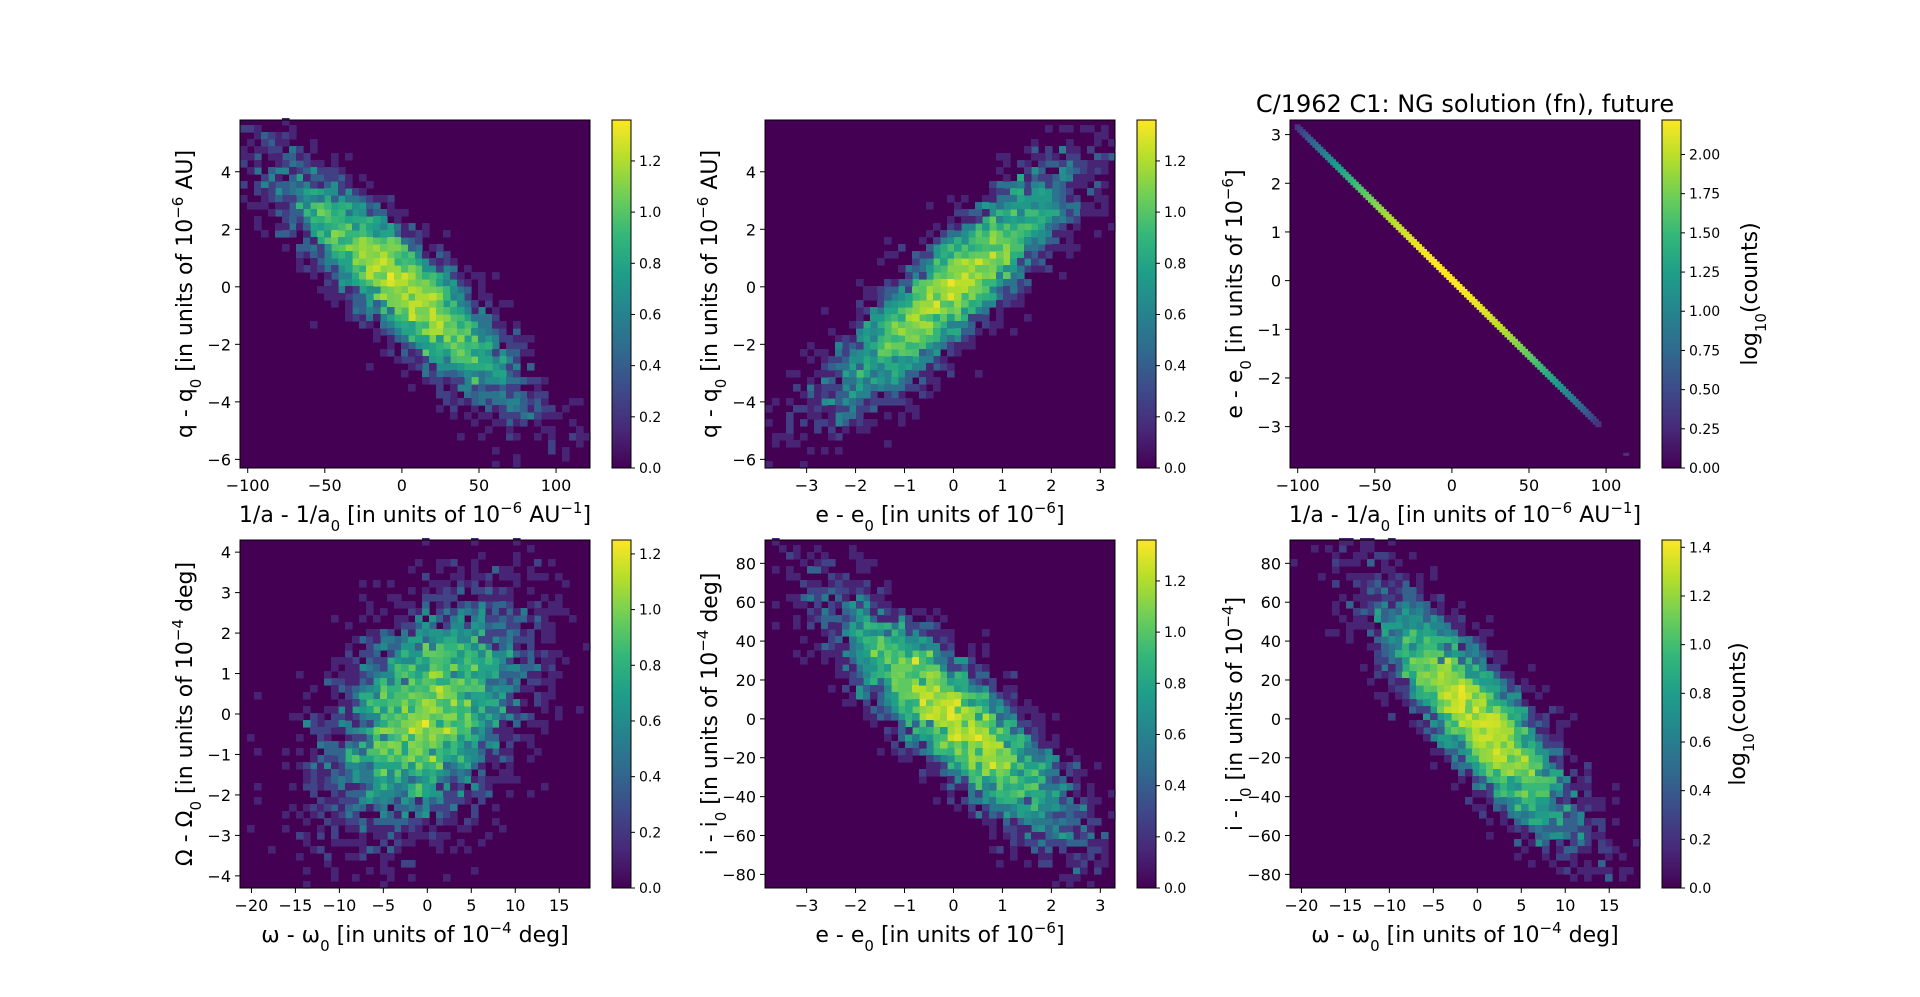  Describe the element at coordinates (1051, 485) in the screenshot. I see `x-tick-label: 2` at that location.